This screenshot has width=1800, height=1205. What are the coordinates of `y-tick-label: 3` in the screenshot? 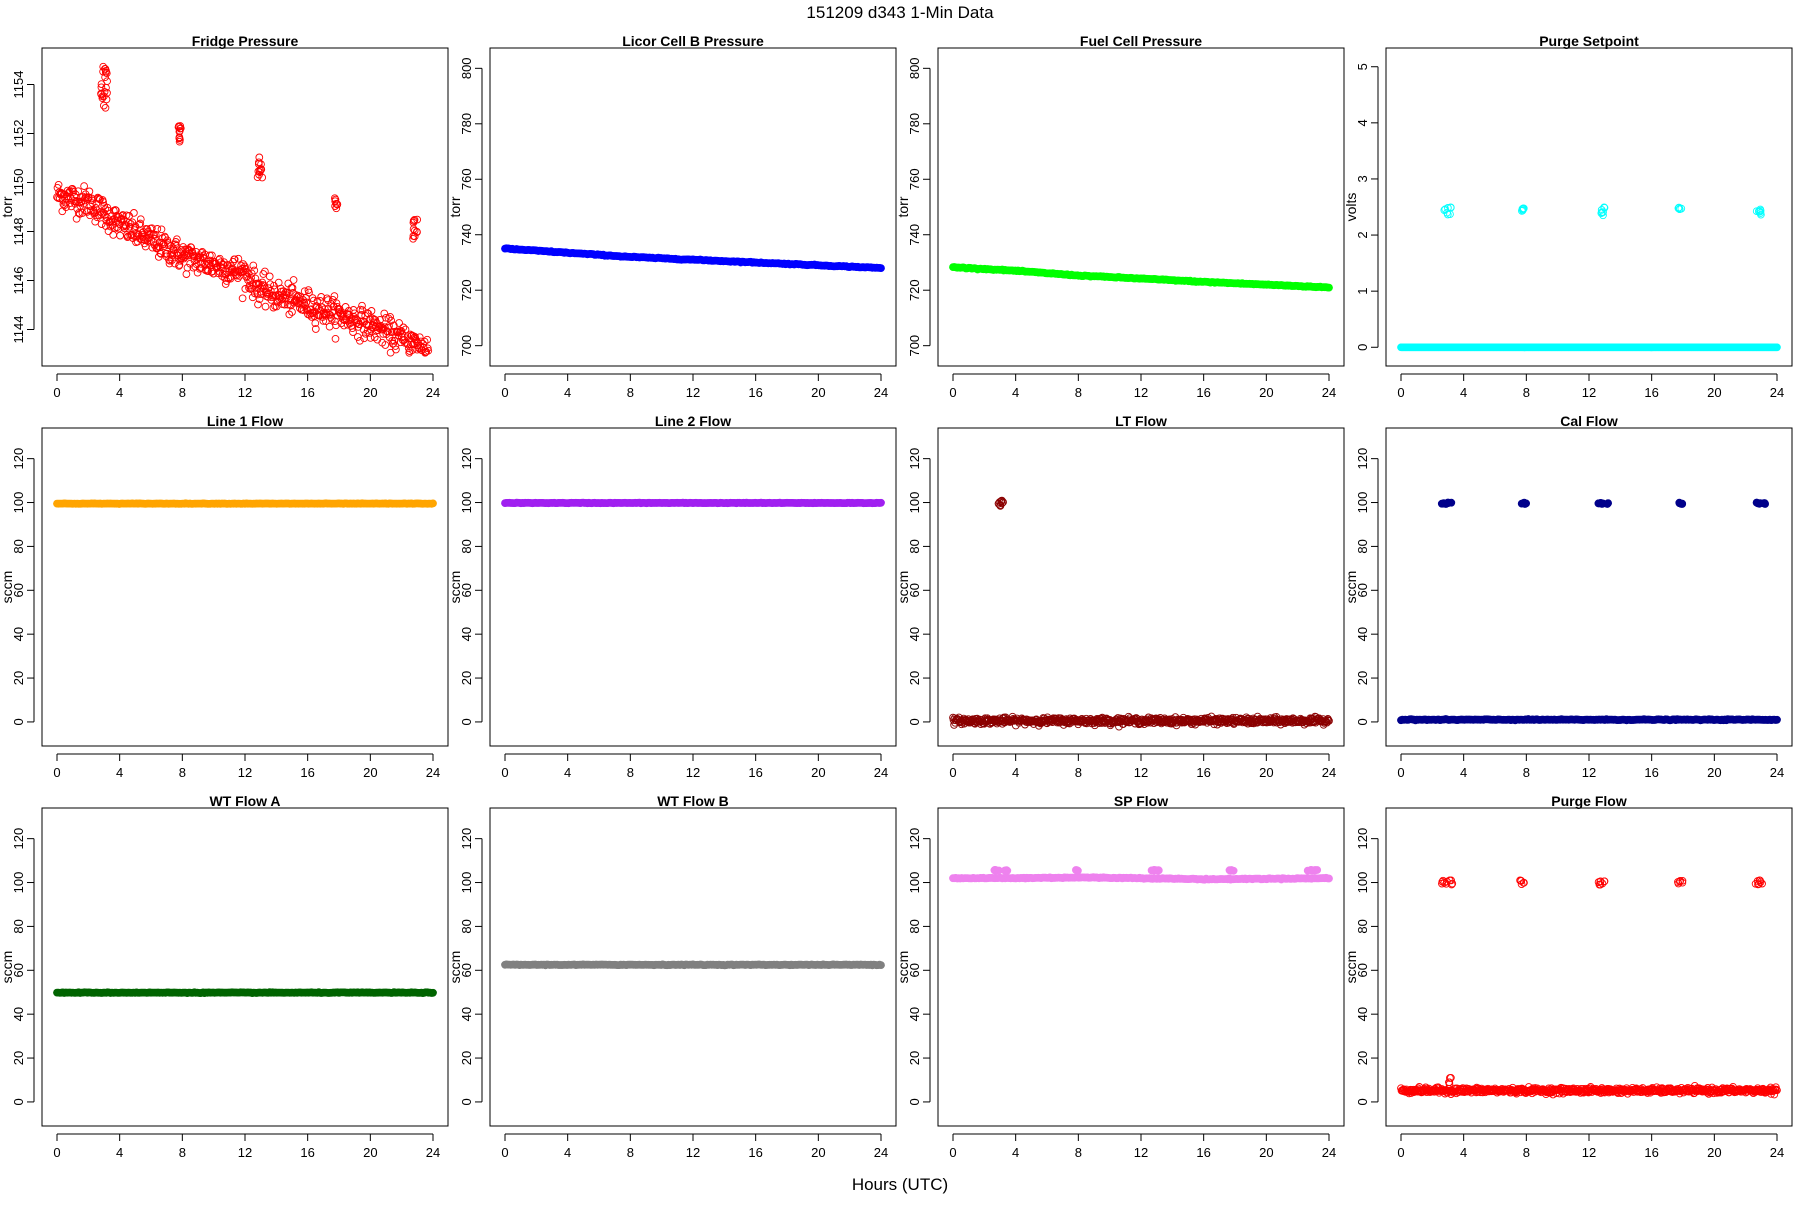 It's located at (1362, 178).